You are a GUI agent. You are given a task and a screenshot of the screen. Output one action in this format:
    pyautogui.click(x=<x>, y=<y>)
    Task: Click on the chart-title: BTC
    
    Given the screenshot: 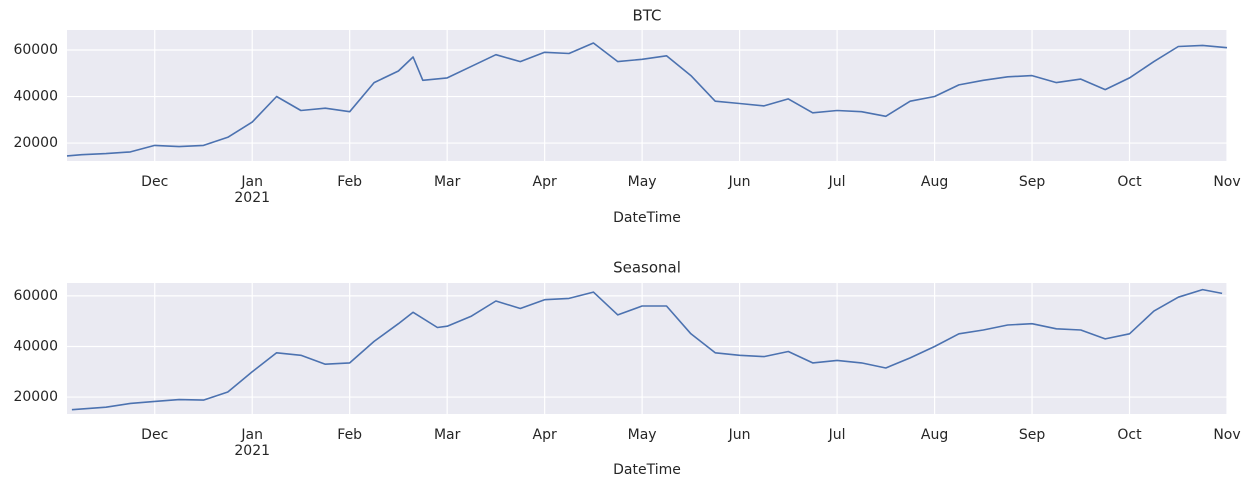 What is the action you would take?
    pyautogui.click(x=646, y=16)
    